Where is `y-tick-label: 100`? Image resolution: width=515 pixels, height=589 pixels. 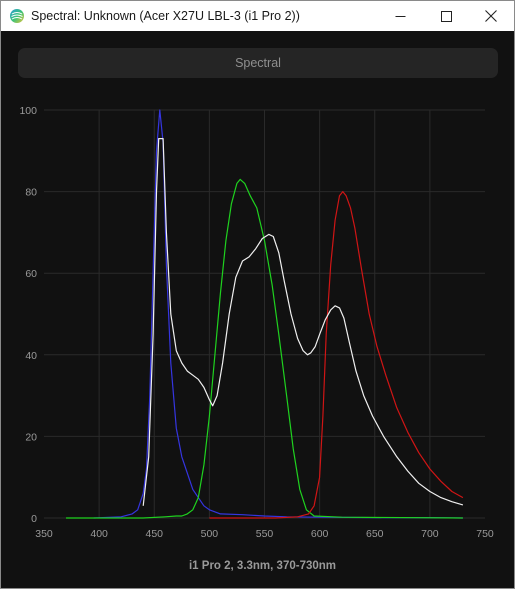
y-tick-label: 100 is located at coordinates (28, 111).